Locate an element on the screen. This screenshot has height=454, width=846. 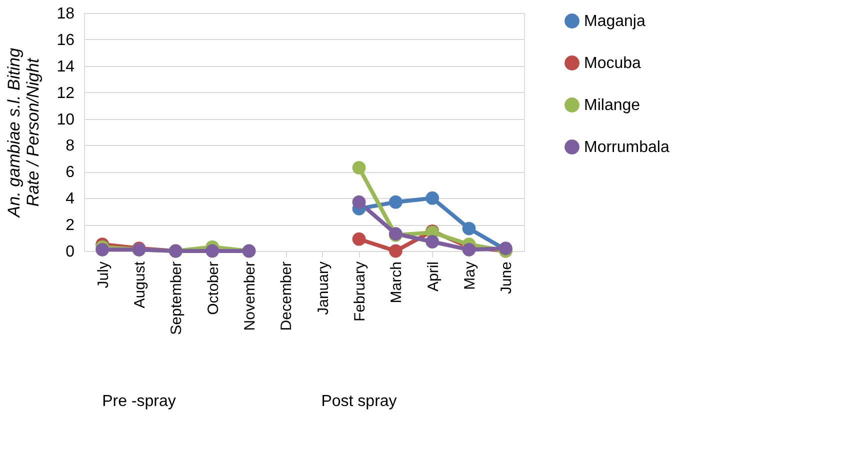
x-tick-label: March is located at coordinates (397, 283).